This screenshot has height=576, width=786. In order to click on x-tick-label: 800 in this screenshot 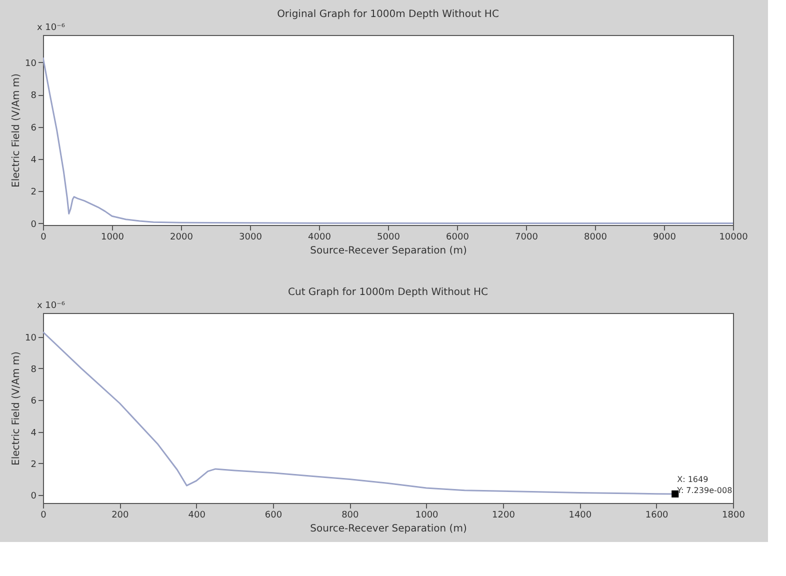, I will do `click(351, 515)`.